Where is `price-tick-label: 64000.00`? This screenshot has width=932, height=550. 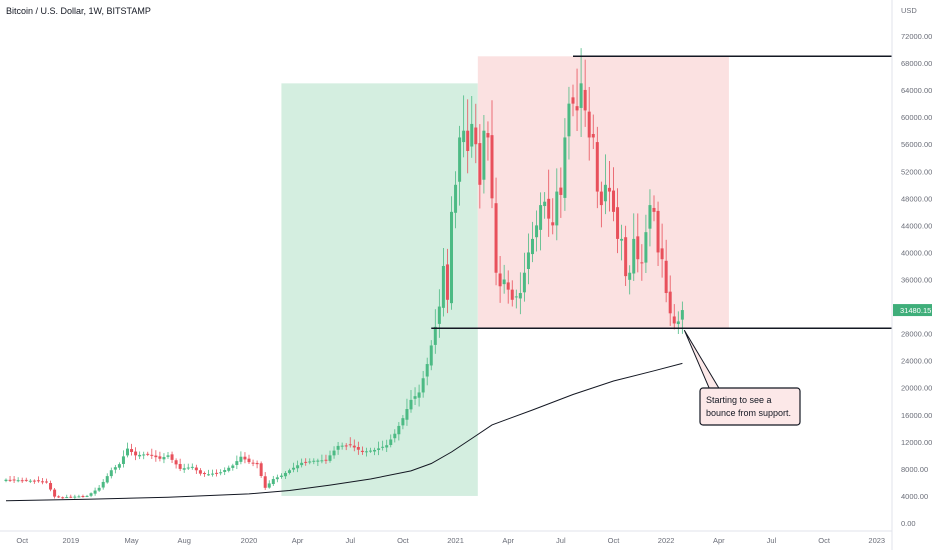 price-tick-label: 64000.00 is located at coordinates (916, 90).